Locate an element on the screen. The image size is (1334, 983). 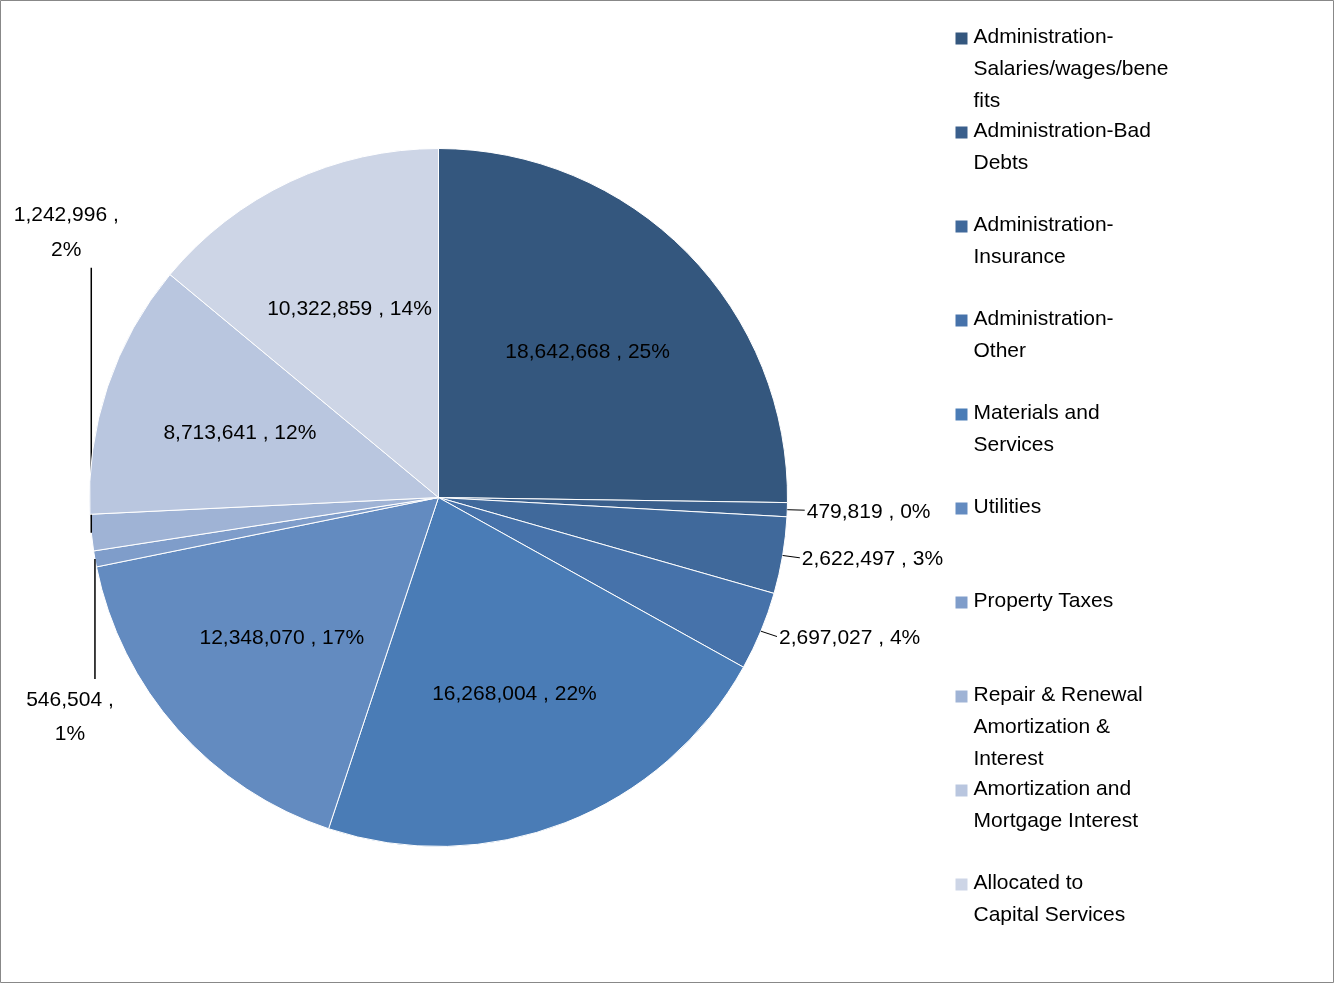
legend-label: Administration-Bad Debts is located at coordinates (1062, 145).